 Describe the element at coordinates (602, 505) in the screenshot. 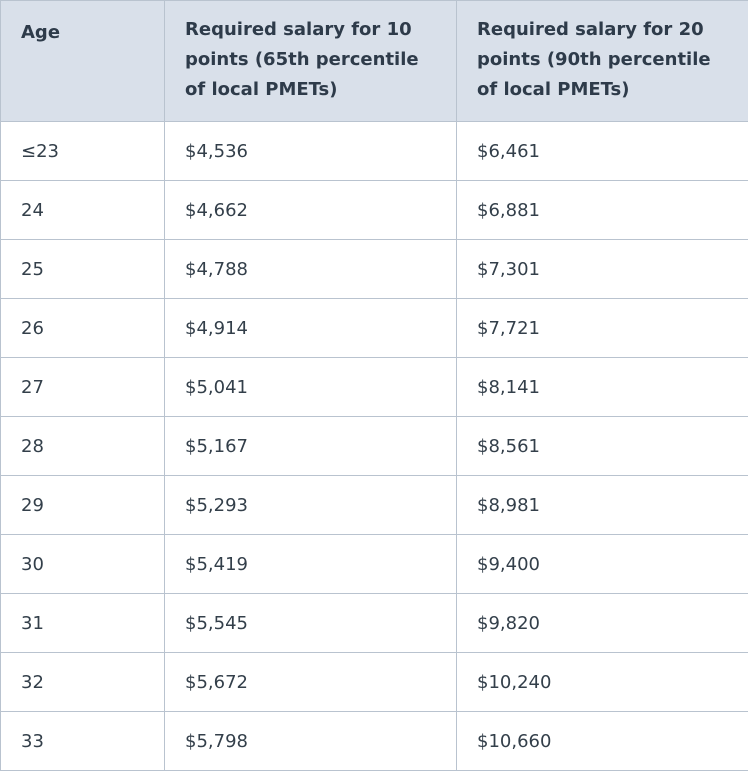

I see `salary-20-points-cell: $8,981` at that location.